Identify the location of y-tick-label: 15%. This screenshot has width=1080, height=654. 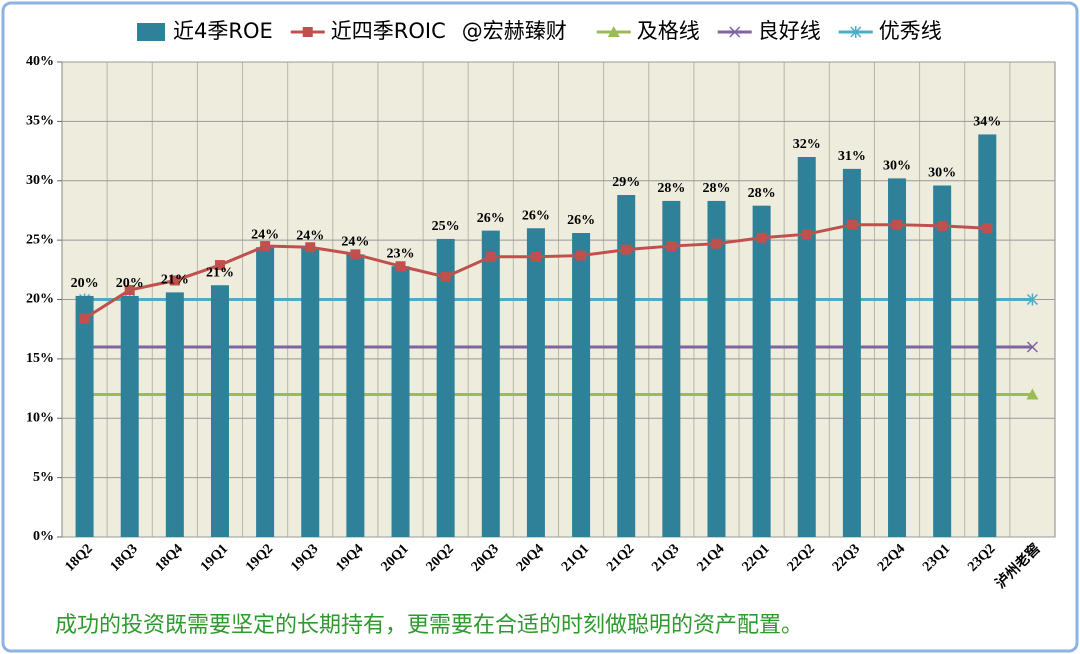
(40, 358).